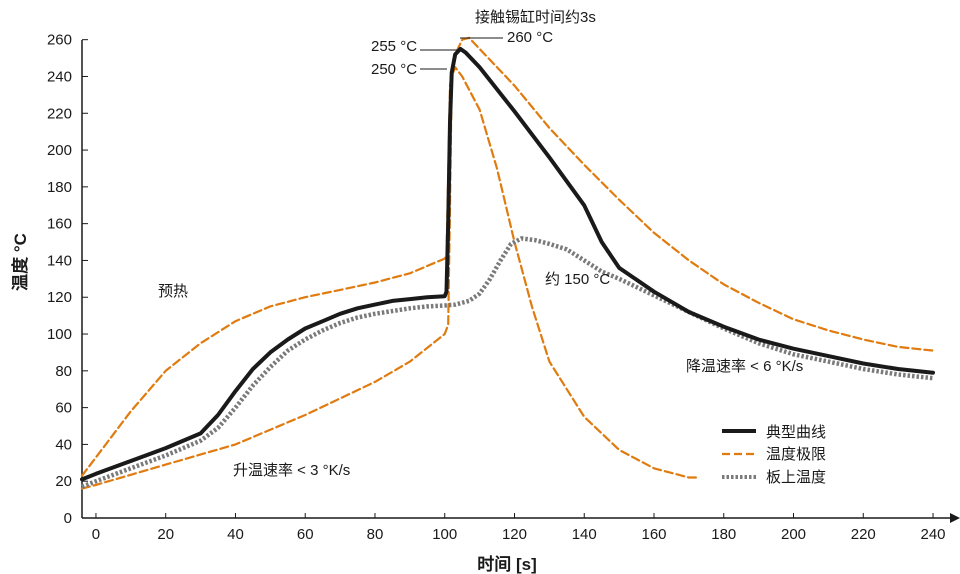  I want to click on y-tick-label: 100, so click(59, 334).